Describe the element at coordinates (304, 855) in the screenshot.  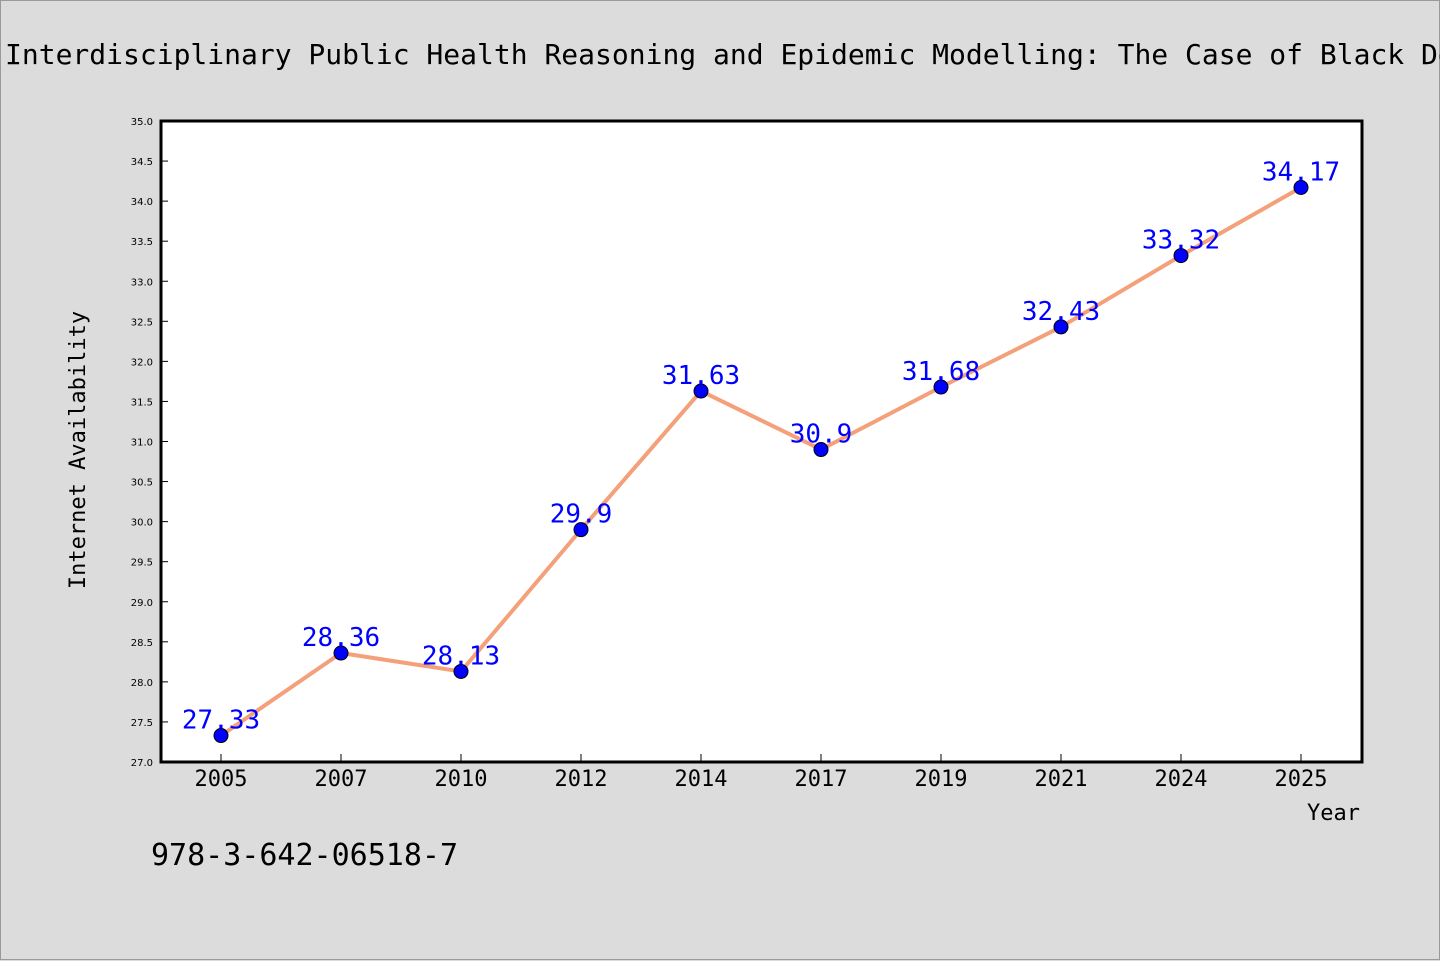
I see `footer-isbn: 978-3-642-06518-7` at that location.